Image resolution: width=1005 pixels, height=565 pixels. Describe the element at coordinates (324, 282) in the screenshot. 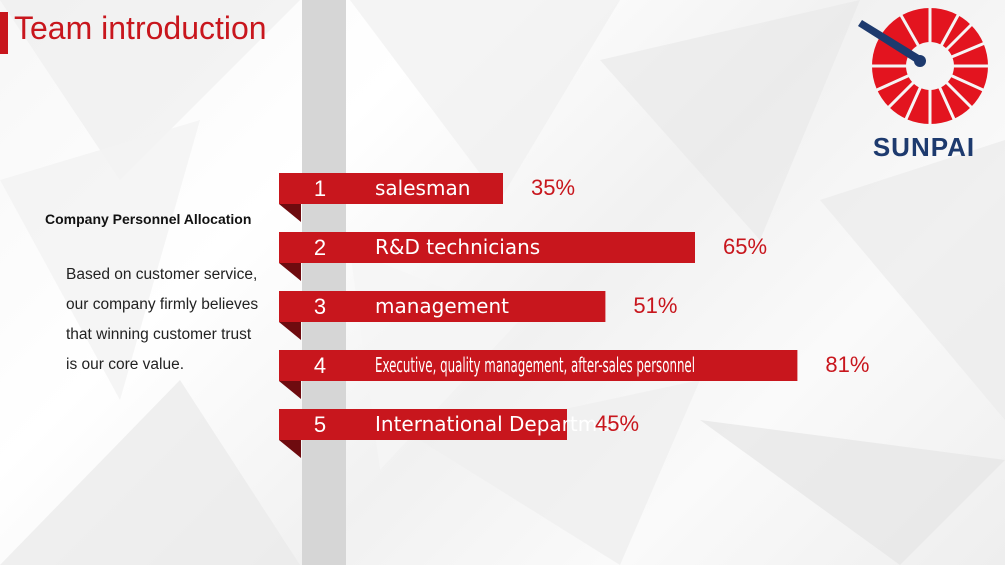

I see `vertical-stripe` at that location.